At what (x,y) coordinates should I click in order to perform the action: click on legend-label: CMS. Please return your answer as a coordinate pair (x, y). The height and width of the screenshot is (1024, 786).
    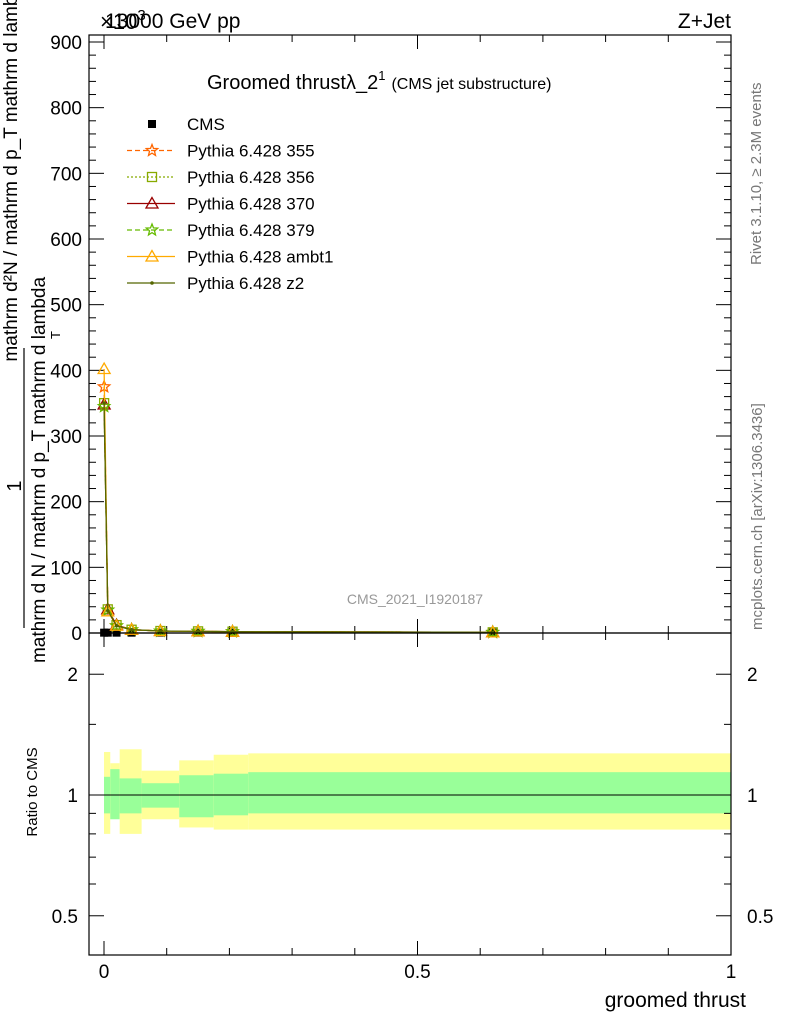
    Looking at the image, I should click on (206, 124).